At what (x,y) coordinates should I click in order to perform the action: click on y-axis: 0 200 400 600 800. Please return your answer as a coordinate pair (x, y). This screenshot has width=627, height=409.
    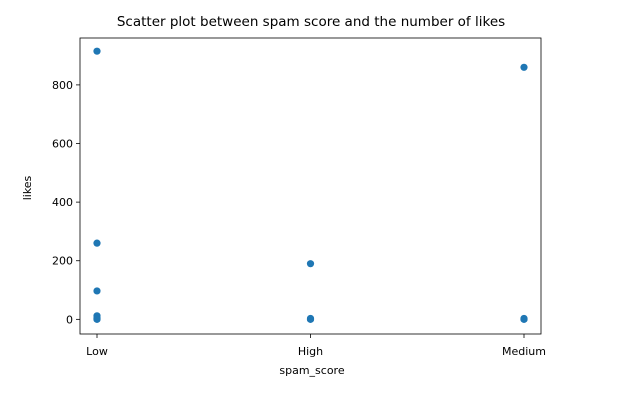
    Looking at the image, I should click on (66, 202).